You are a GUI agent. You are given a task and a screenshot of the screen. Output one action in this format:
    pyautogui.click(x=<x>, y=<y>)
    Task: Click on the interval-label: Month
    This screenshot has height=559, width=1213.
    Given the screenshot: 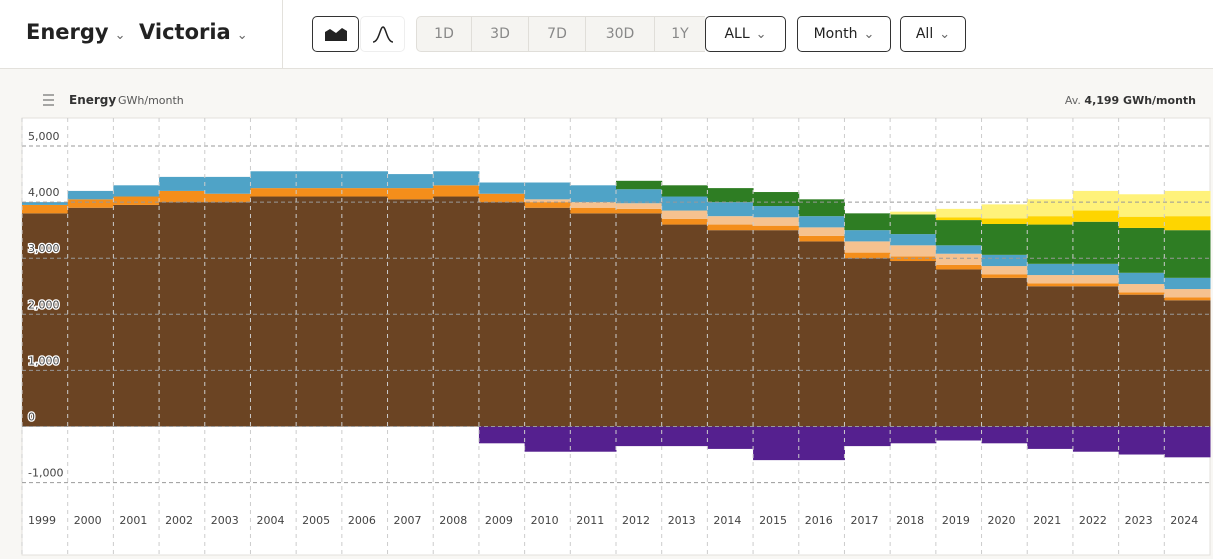 What is the action you would take?
    pyautogui.click(x=835, y=34)
    